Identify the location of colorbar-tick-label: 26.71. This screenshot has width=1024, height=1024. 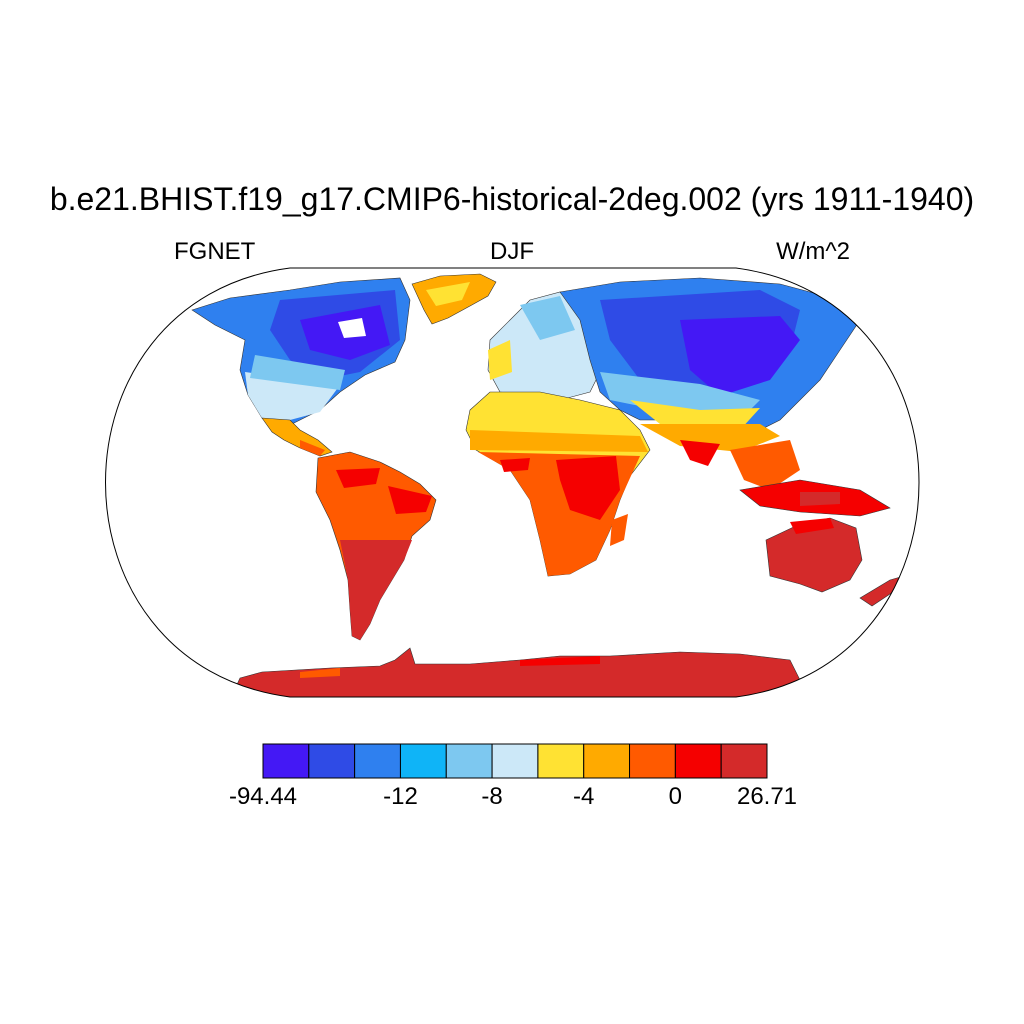
(767, 796).